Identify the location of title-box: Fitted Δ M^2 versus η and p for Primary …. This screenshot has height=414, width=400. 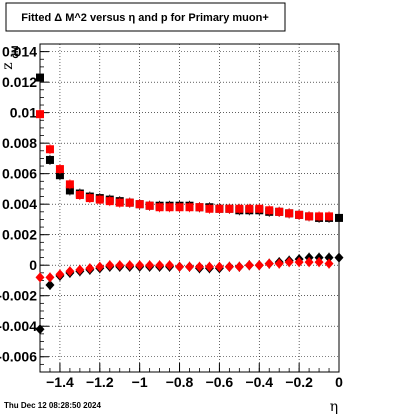
(145, 17).